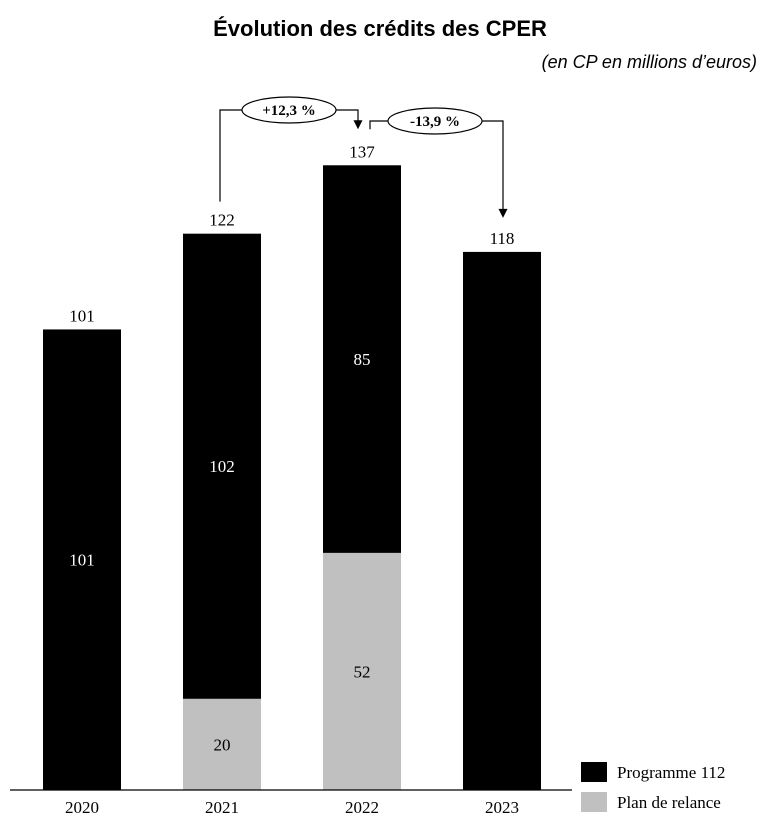  What do you see at coordinates (82, 315) in the screenshot?
I see `bar-total-label: 101` at bounding box center [82, 315].